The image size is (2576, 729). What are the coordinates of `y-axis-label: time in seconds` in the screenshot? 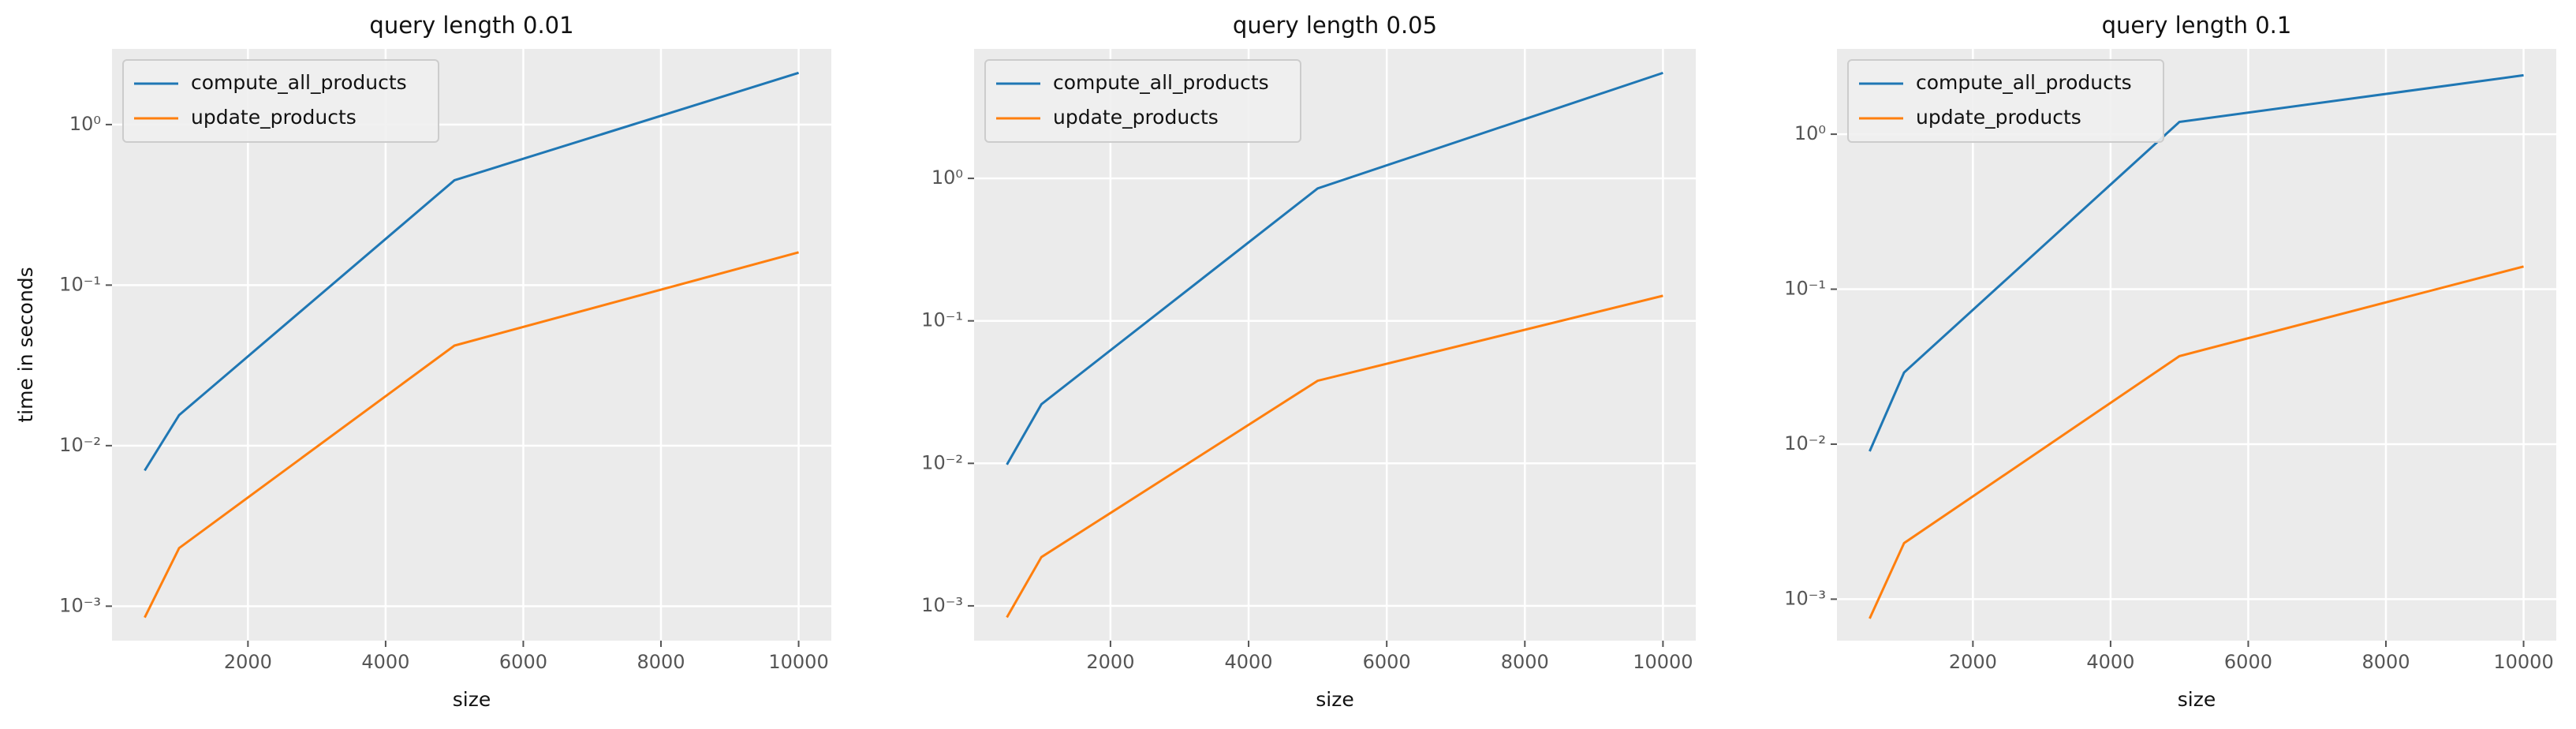 It's located at (25, 344).